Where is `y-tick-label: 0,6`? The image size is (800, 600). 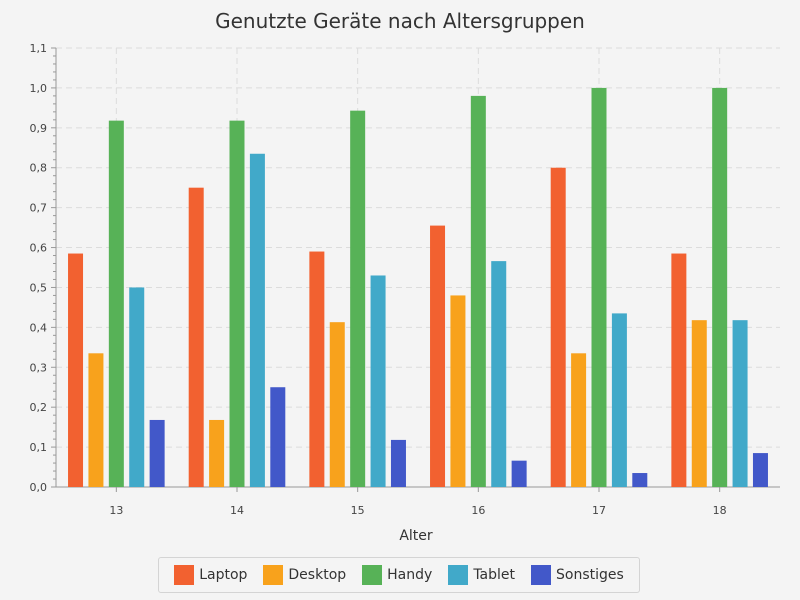
y-tick-label: 0,6 is located at coordinates (39, 248).